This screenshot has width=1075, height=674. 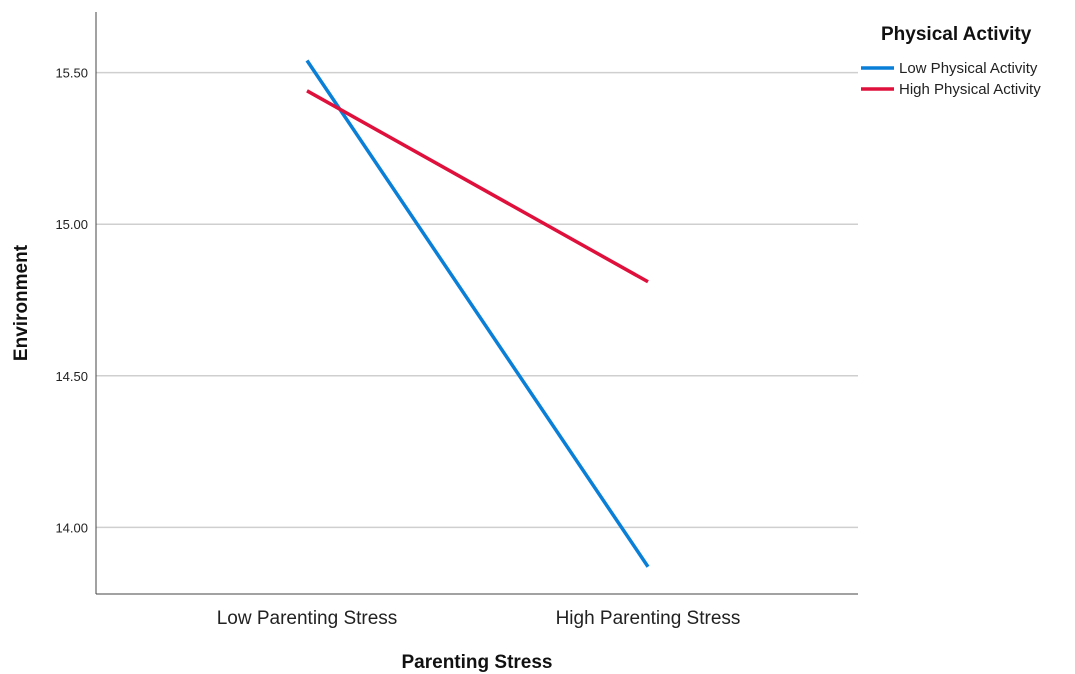 I want to click on x-axis-title: Parenting Stress, so click(x=477, y=662).